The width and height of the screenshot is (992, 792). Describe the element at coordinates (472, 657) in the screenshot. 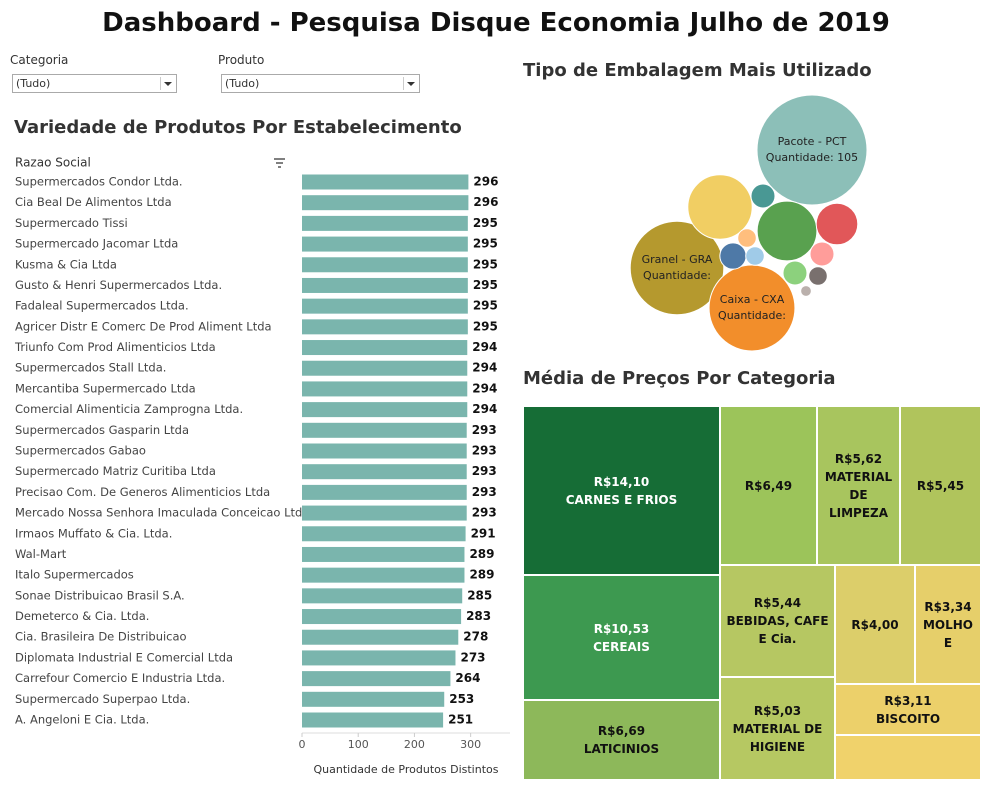

I see `value-label: 273` at that location.